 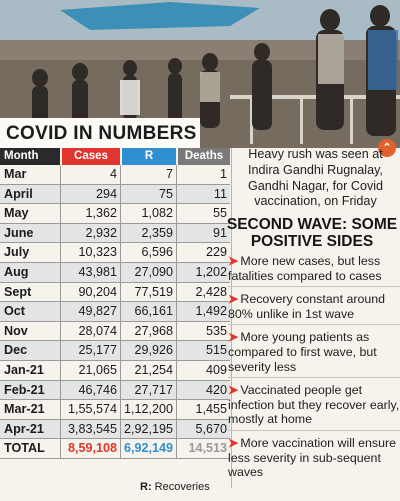 I want to click on row-month: June, so click(x=19, y=232).